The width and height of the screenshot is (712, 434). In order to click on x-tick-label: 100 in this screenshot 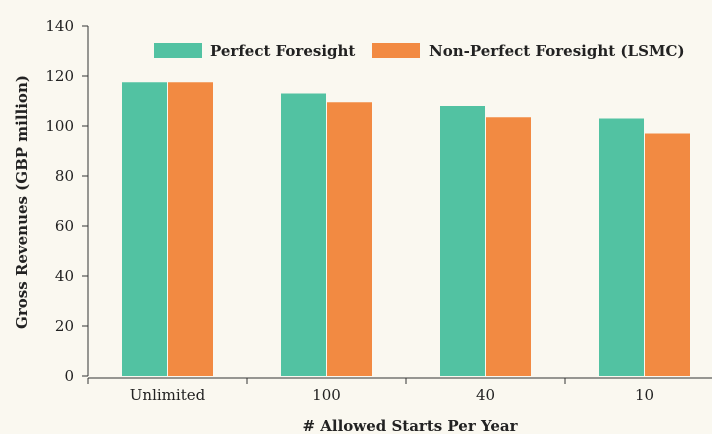, I will do `click(326, 395)`.